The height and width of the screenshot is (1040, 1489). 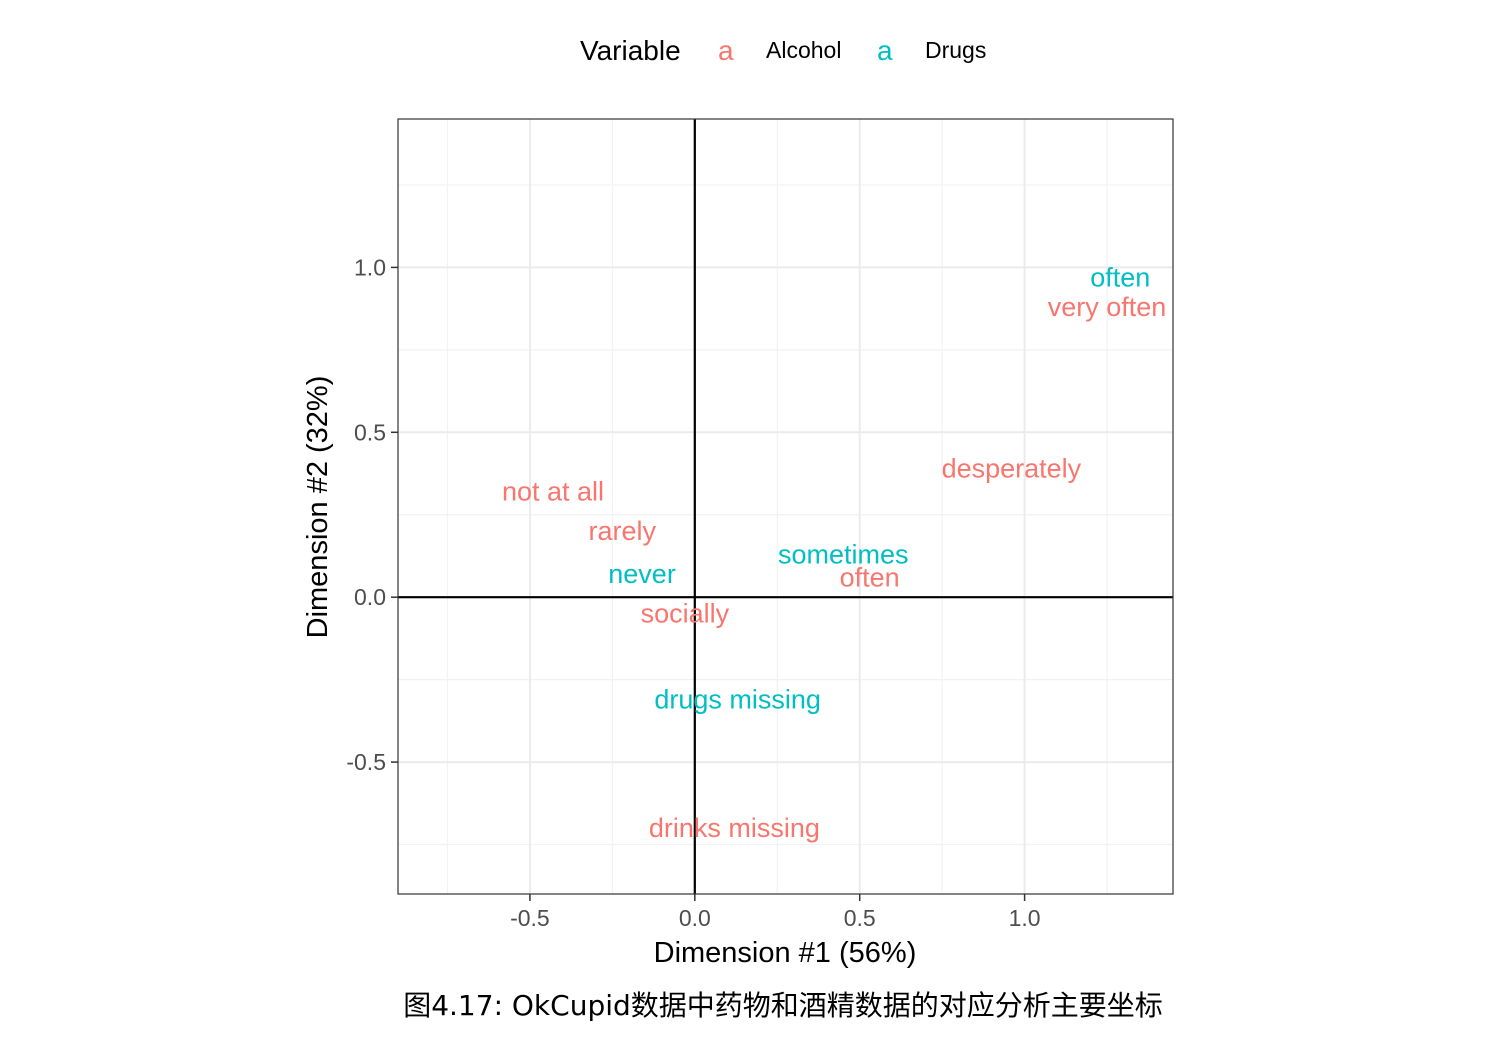 What do you see at coordinates (803, 50) in the screenshot?
I see `legend-label-alcohol: Alcohol` at bounding box center [803, 50].